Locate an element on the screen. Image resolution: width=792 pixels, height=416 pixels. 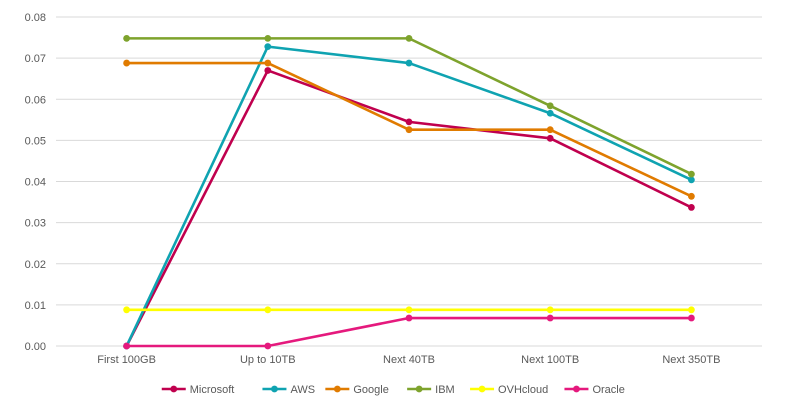
y-tick-label: 0.01 is located at coordinates (35, 306).